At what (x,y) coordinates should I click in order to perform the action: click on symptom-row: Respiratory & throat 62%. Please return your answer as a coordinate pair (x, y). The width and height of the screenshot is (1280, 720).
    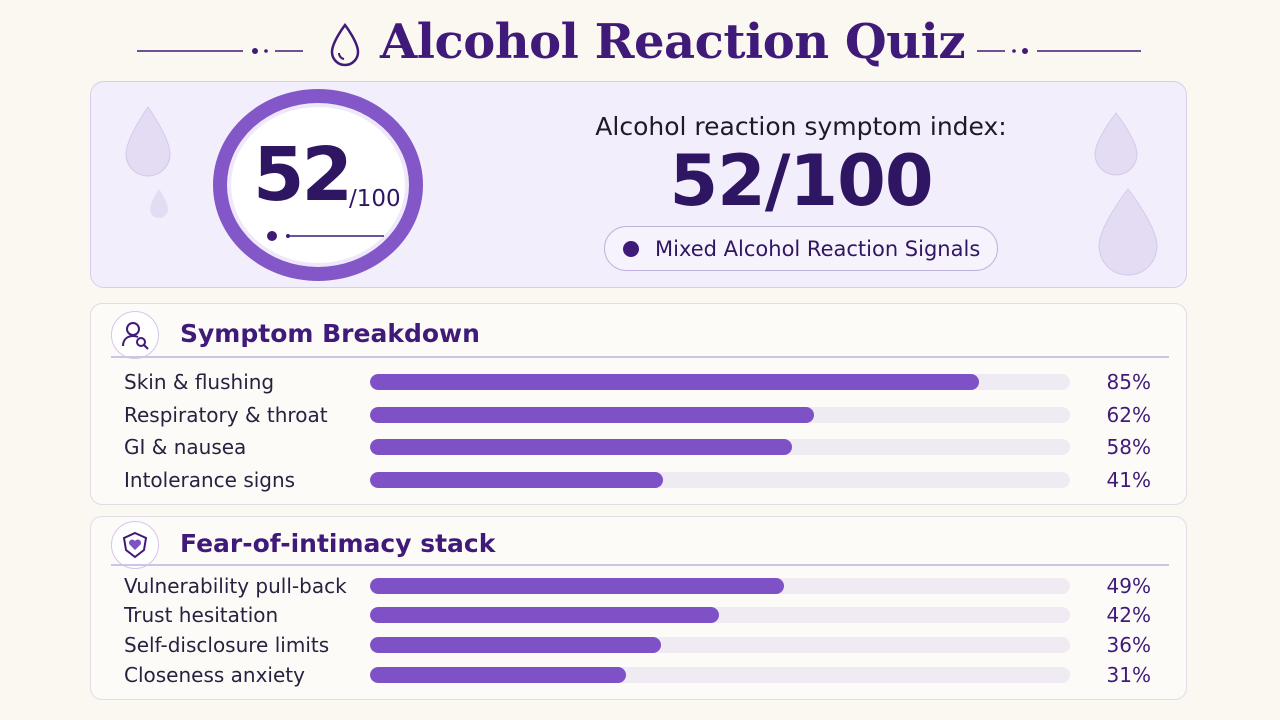
    Looking at the image, I should click on (639, 415).